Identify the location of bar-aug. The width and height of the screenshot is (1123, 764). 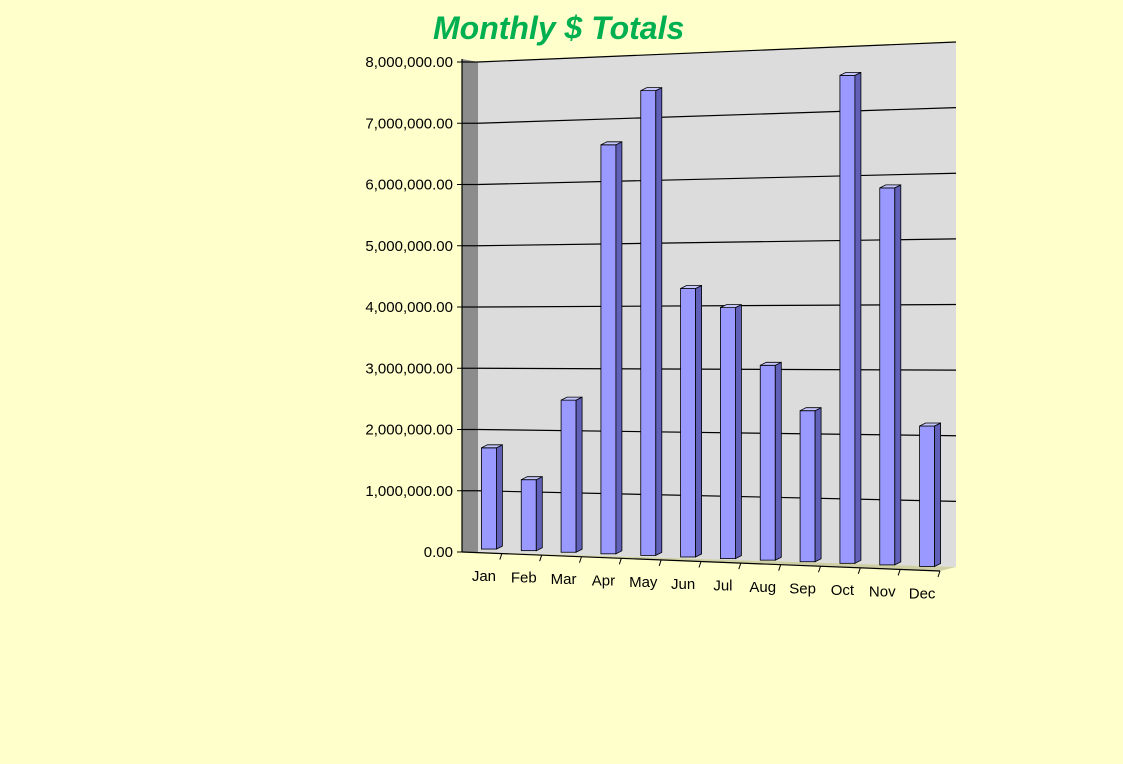
(767, 462).